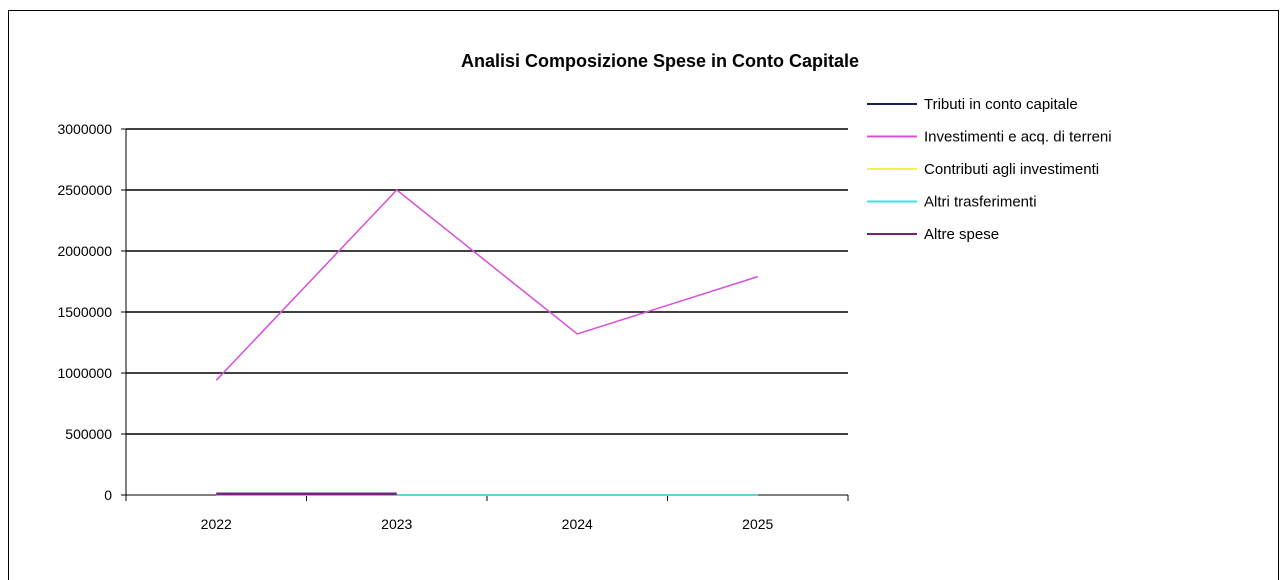 The width and height of the screenshot is (1281, 580). Describe the element at coordinates (1011, 169) in the screenshot. I see `legend-label: Contributi agli investimenti` at that location.